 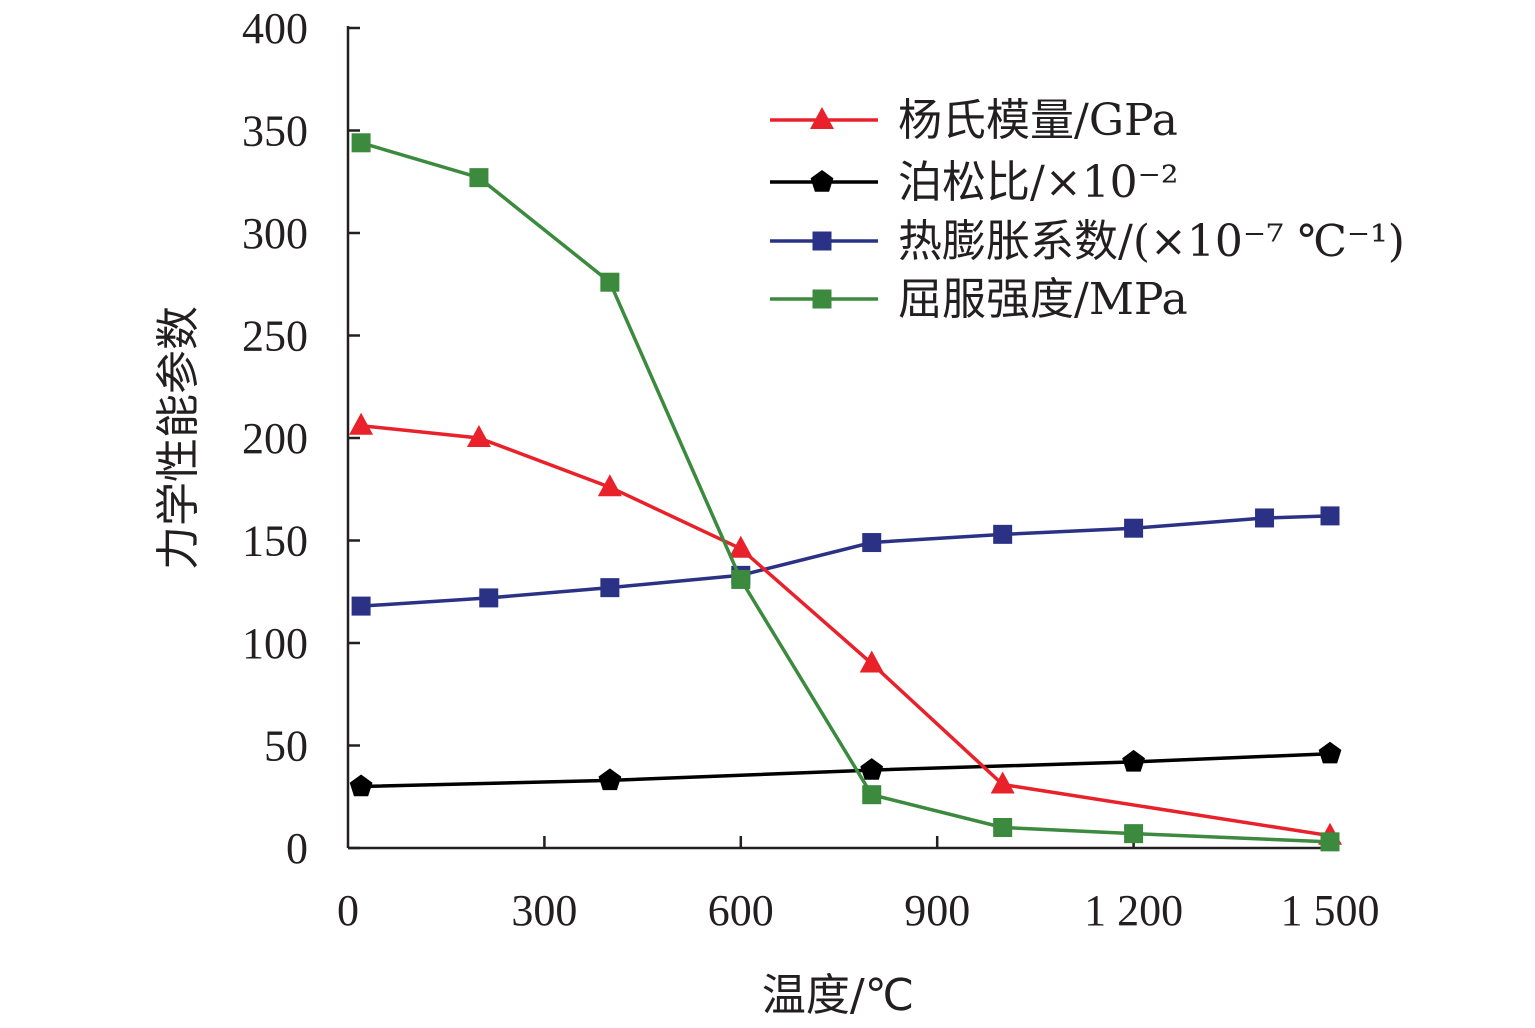 I want to click on y-axis-title: 力学性能参数, so click(x=178, y=438).